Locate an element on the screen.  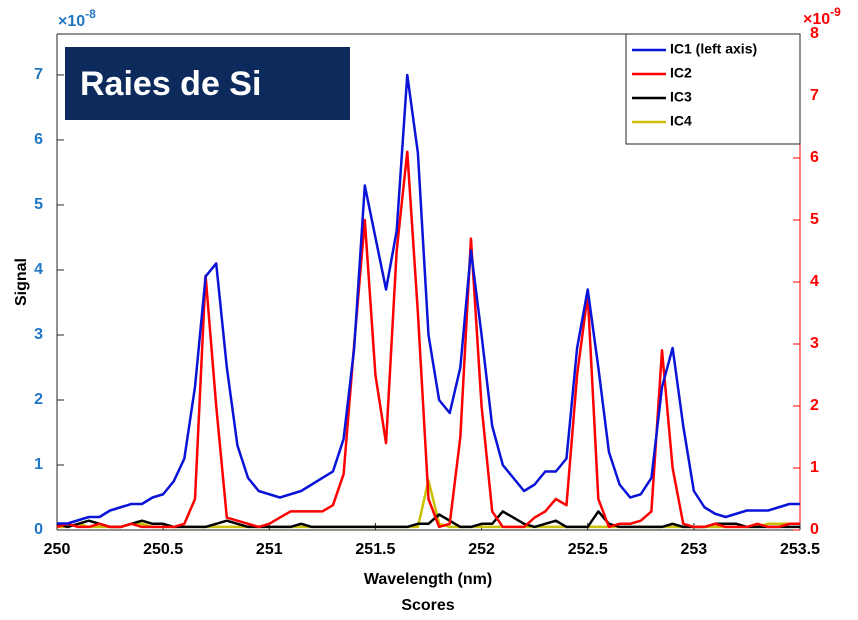
multiplier-exponent: -9 is located at coordinates (835, 12).